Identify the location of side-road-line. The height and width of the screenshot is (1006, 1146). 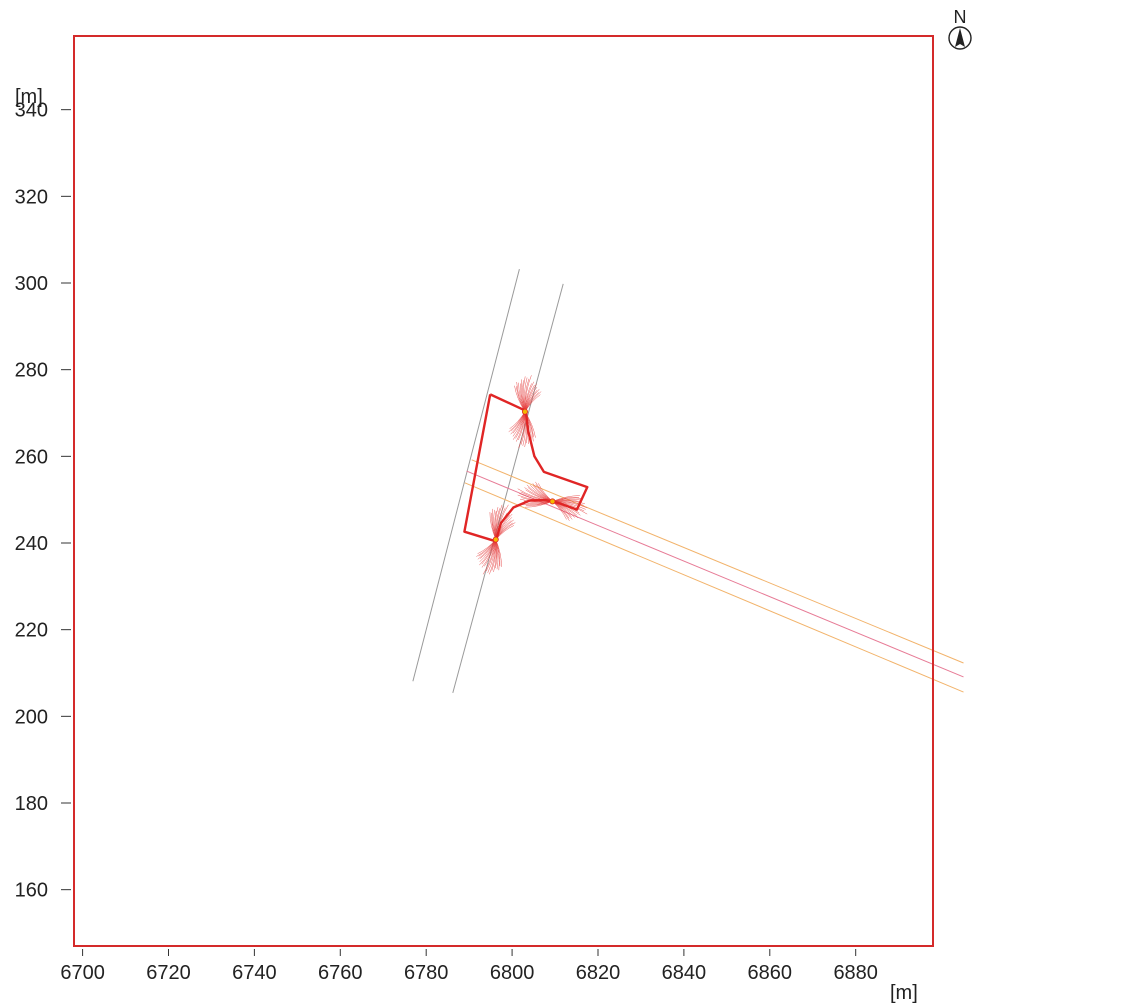
(466, 475).